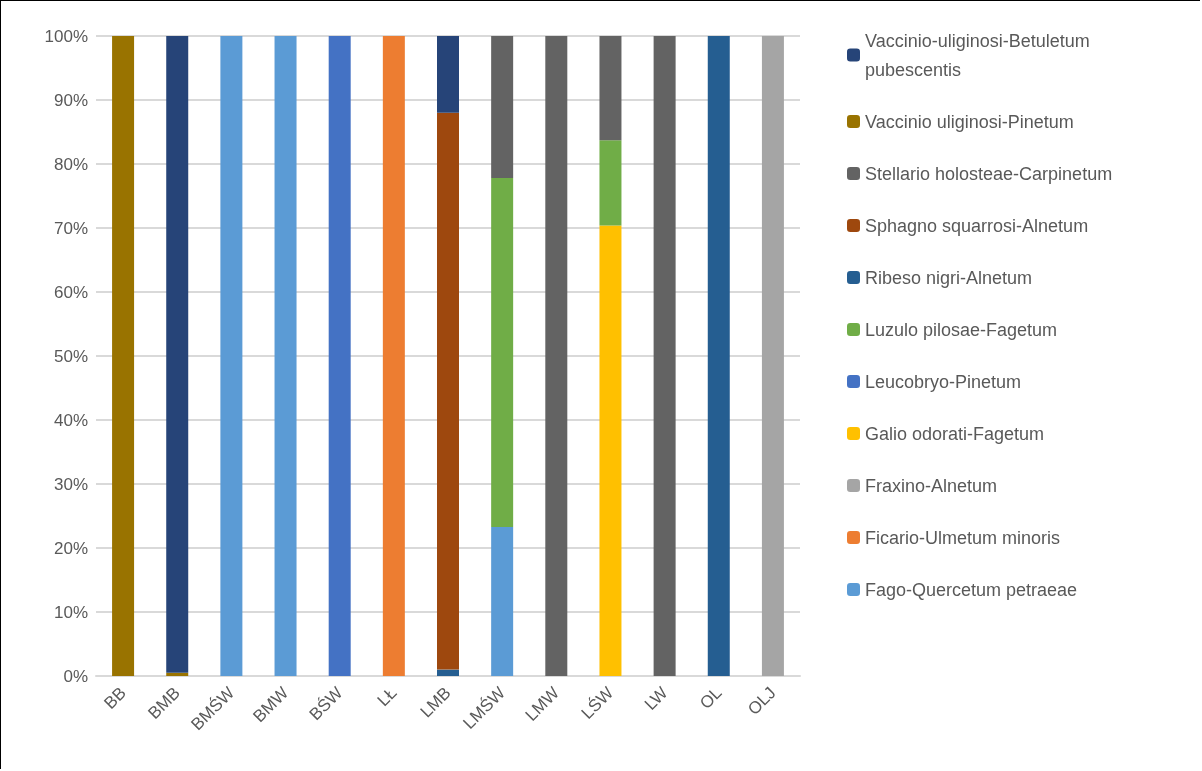  Describe the element at coordinates (70, 100) in the screenshot. I see `y-tick-label: 90%` at that location.